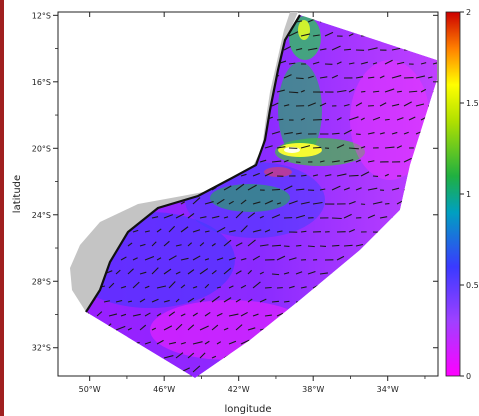 The image size is (479, 416). What do you see at coordinates (250, 198) in the screenshot?
I see `field-patch-green-shelf` at bounding box center [250, 198].